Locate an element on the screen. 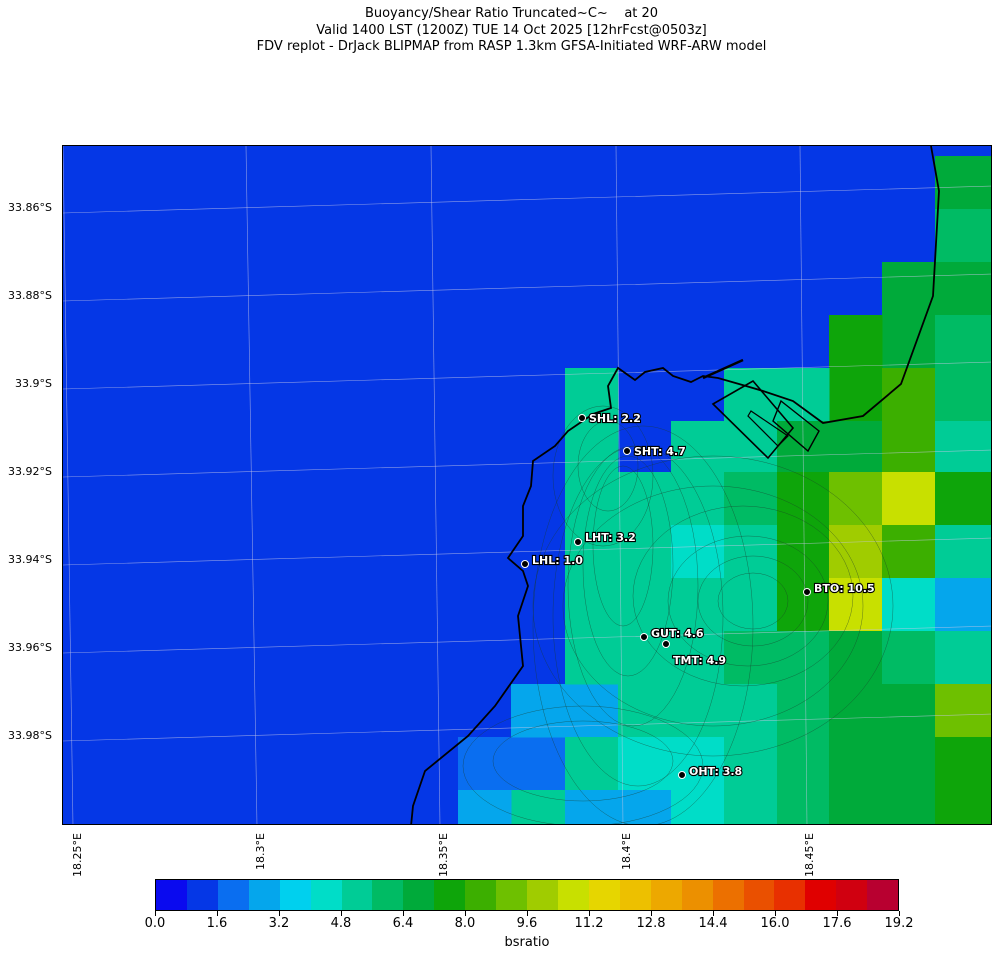 This screenshot has width=1001, height=962. station-marker-sht is located at coordinates (627, 451).